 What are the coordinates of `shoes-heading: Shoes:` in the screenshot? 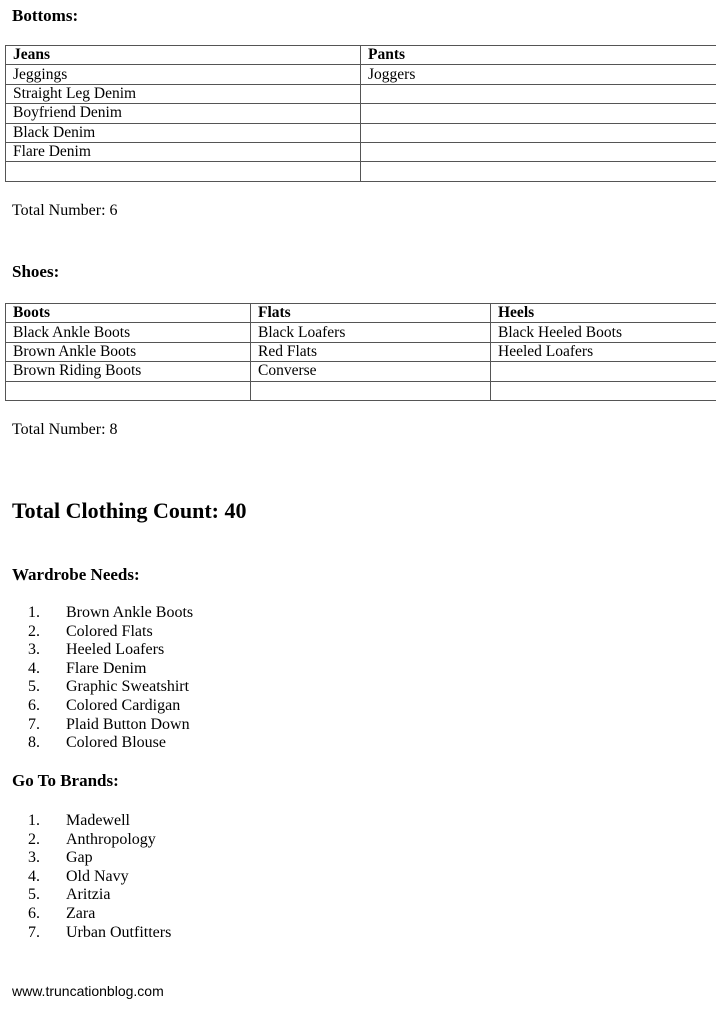 It's located at (36, 271).